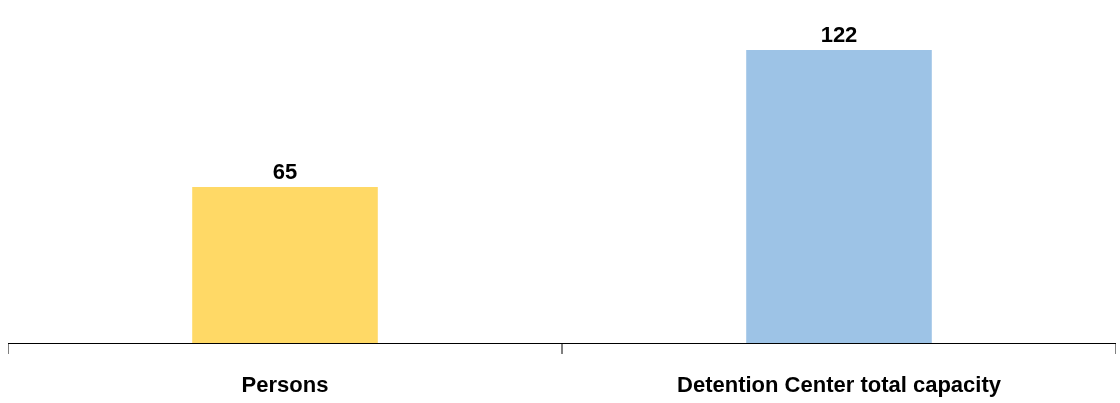  Describe the element at coordinates (285, 171) in the screenshot. I see `data-label: 65` at that location.